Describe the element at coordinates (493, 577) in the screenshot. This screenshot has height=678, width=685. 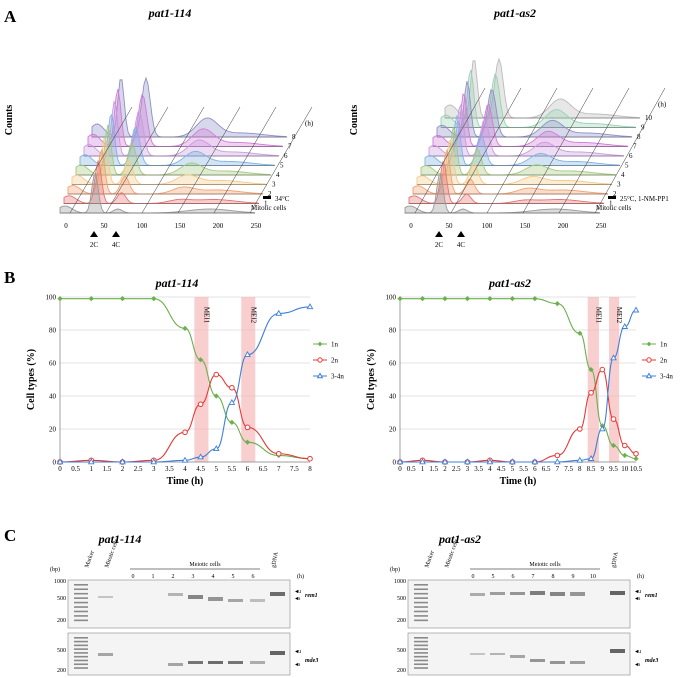
I see `lane-label: 5` at that location.